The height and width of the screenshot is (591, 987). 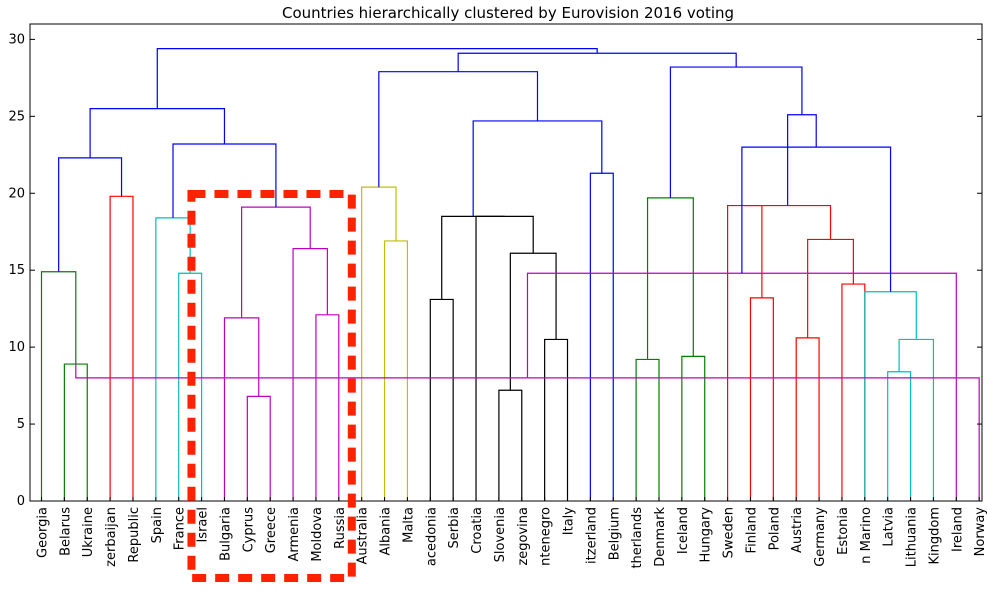 I want to click on y-tick-label: 10, so click(x=16, y=347).